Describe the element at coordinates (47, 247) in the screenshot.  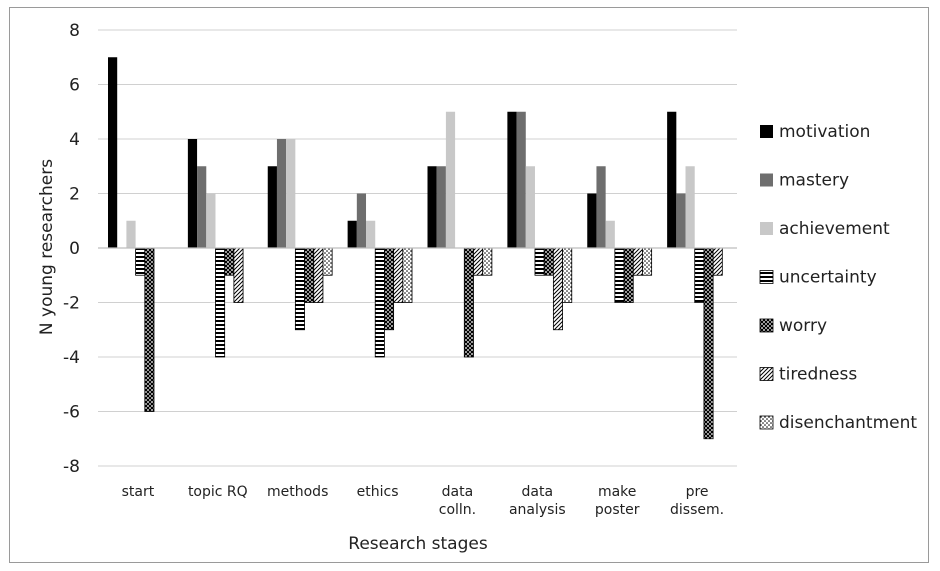
I see `y-axis-label: N young researchers` at that location.